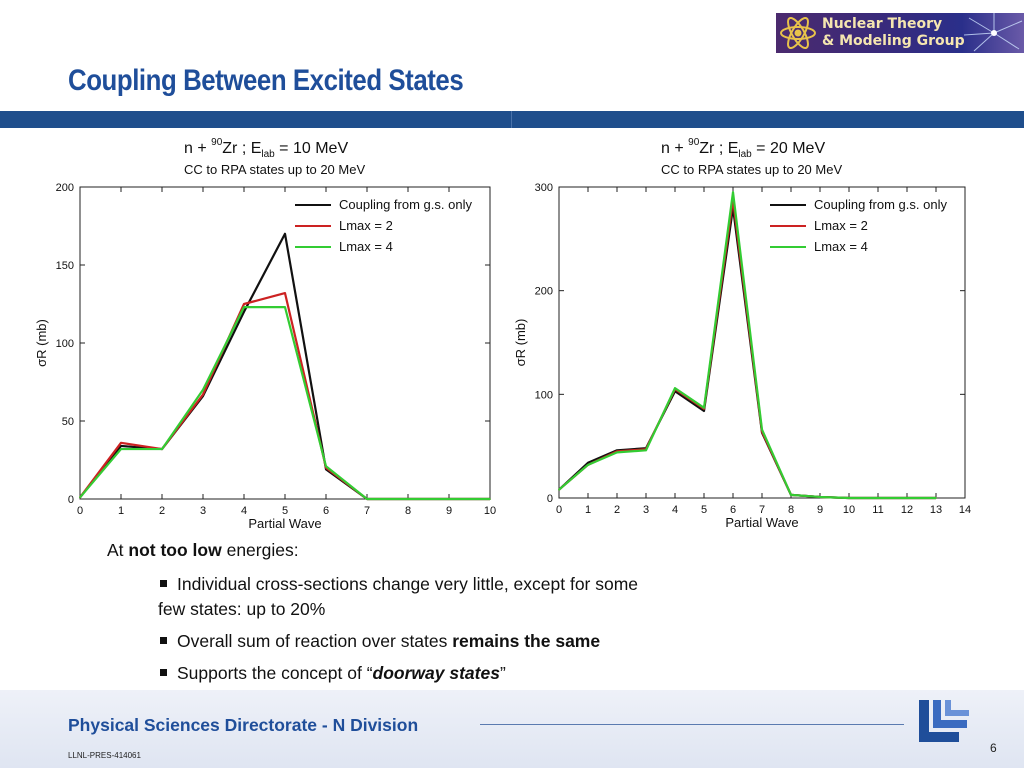 Image resolution: width=1024 pixels, height=768 pixels. What do you see at coordinates (993, 32) in the screenshot?
I see `starburst-icon` at bounding box center [993, 32].